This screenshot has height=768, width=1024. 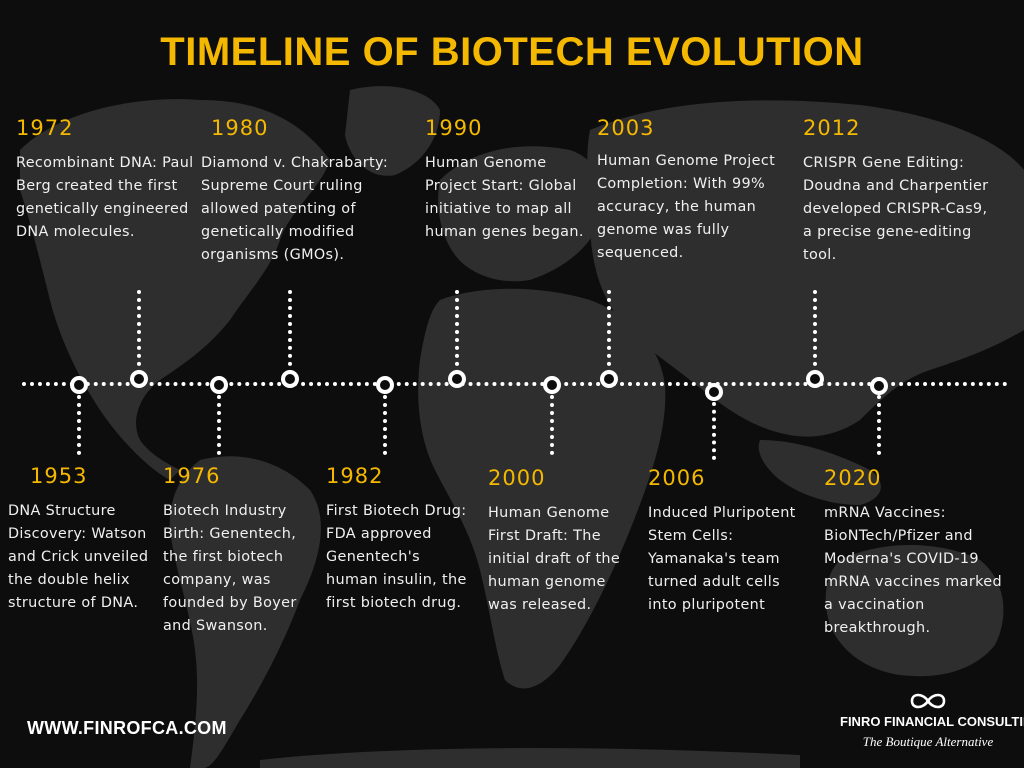 I want to click on australia-shape, so click(x=914, y=611).